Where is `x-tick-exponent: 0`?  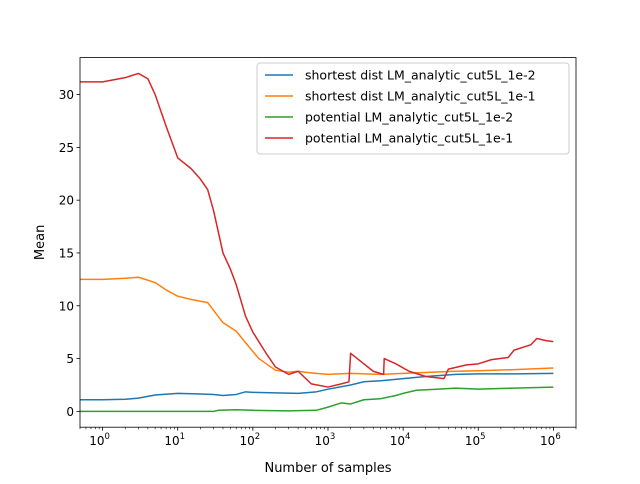
x-tick-exponent: 0 is located at coordinates (107, 437).